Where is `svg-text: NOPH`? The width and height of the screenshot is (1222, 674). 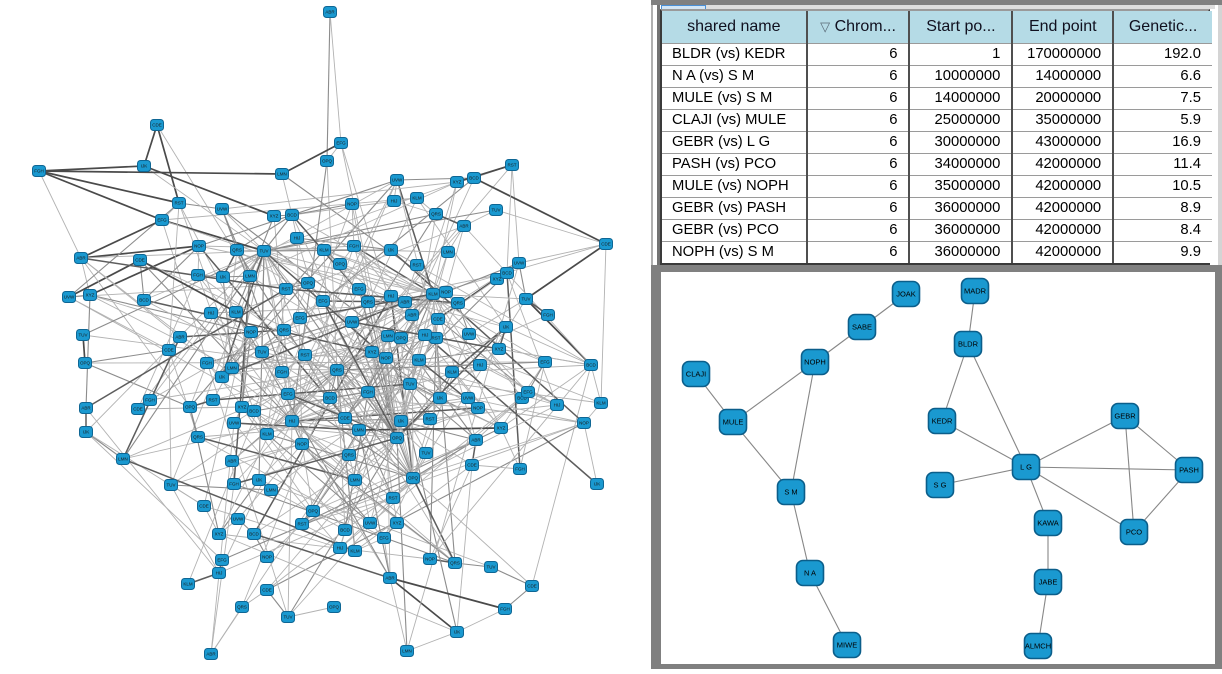
svg-text: NOPH is located at coordinates (815, 362).